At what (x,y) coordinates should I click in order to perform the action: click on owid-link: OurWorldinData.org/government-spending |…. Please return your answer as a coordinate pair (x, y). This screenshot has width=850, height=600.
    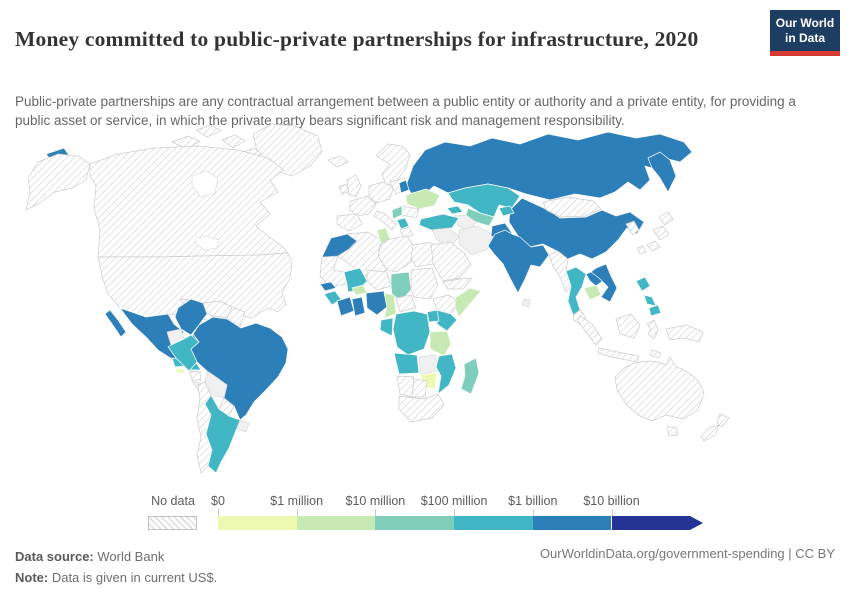
    Looking at the image, I should click on (687, 553).